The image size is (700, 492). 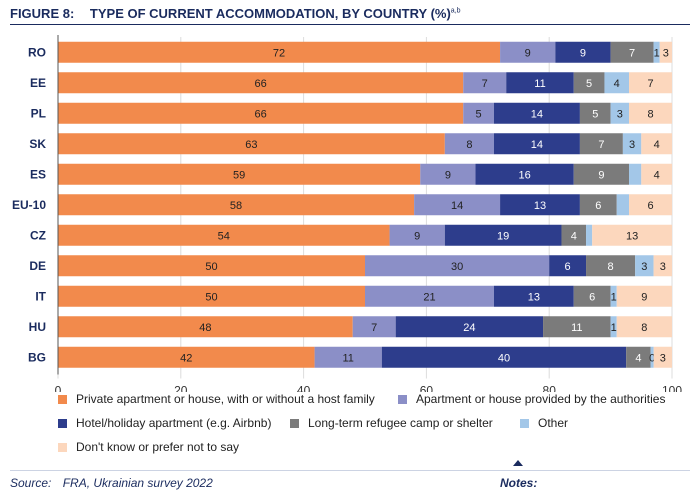 What do you see at coordinates (37, 327) in the screenshot?
I see `category-label: HU` at bounding box center [37, 327].